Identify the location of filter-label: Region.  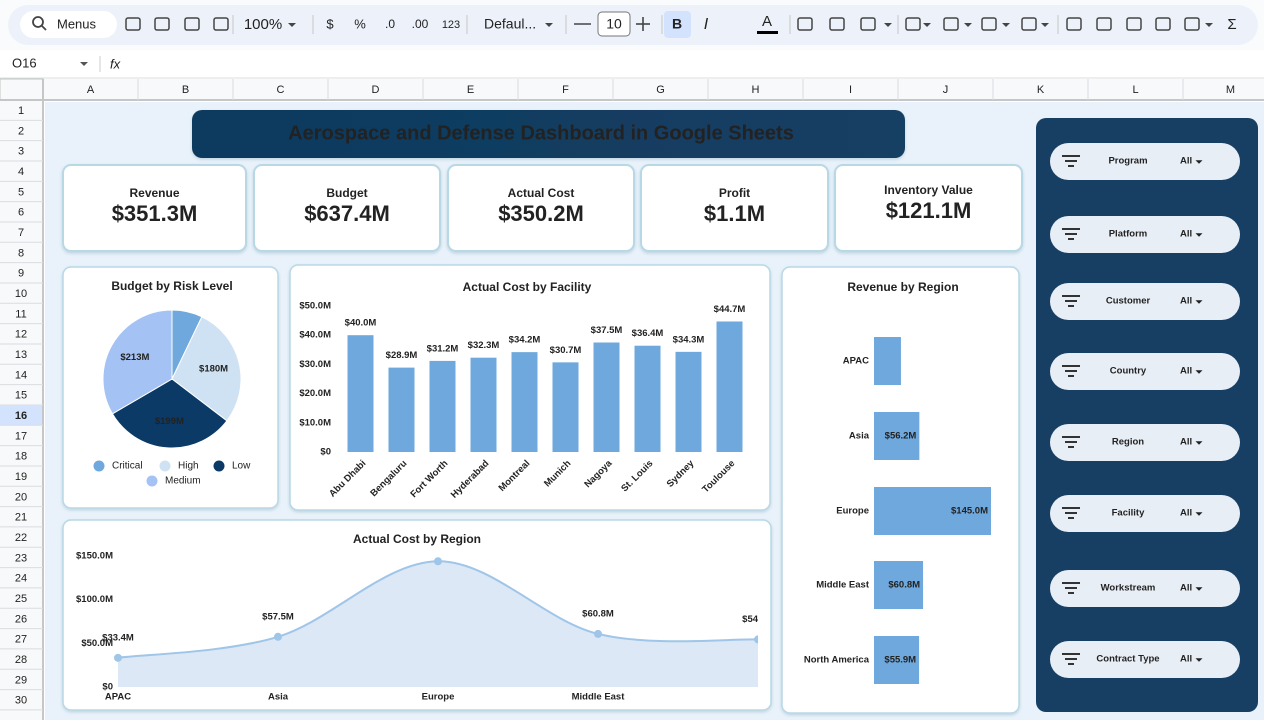
(1128, 442).